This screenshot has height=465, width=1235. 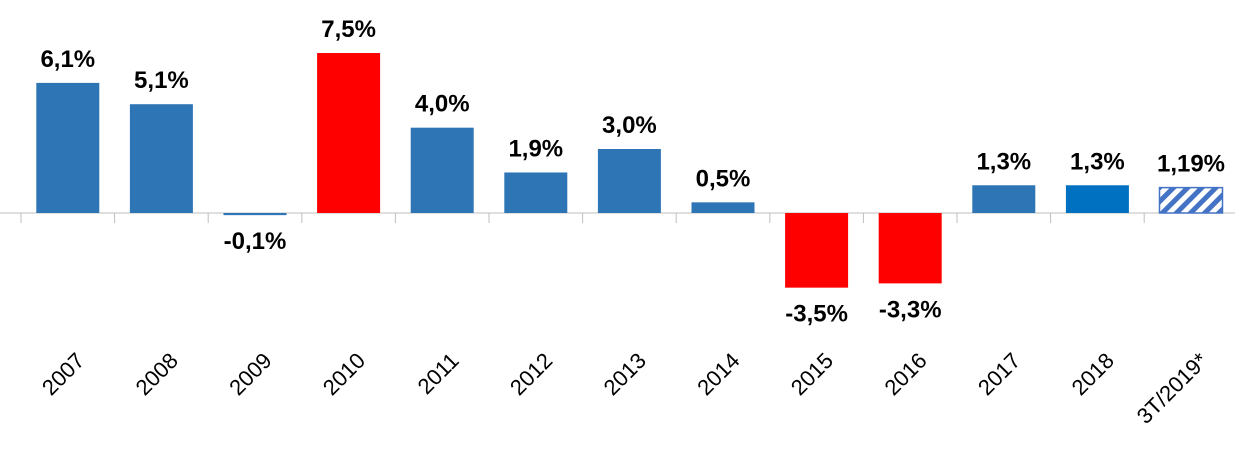 What do you see at coordinates (344, 374) in the screenshot?
I see `x-tick-label: 2010` at bounding box center [344, 374].